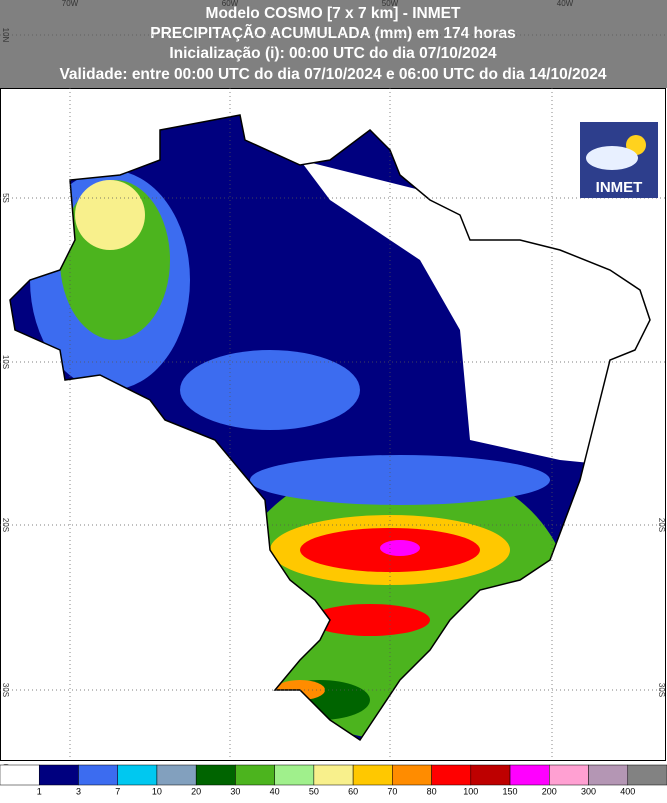 The width and height of the screenshot is (667, 803). I want to click on legend-label: 100, so click(470, 791).